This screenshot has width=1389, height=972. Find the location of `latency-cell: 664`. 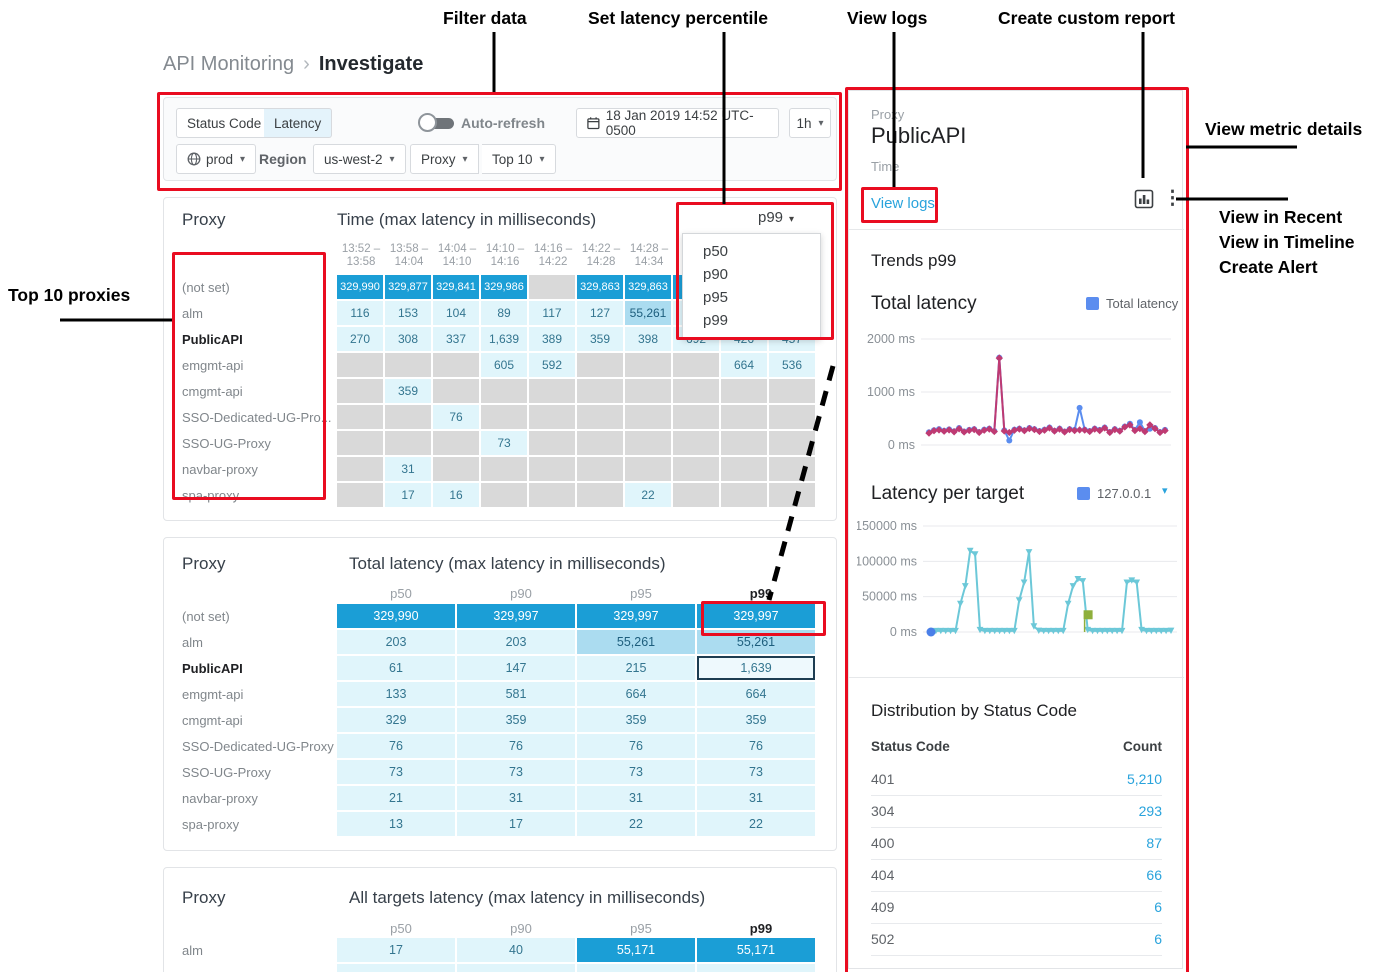

latency-cell: 664 is located at coordinates (756, 694).